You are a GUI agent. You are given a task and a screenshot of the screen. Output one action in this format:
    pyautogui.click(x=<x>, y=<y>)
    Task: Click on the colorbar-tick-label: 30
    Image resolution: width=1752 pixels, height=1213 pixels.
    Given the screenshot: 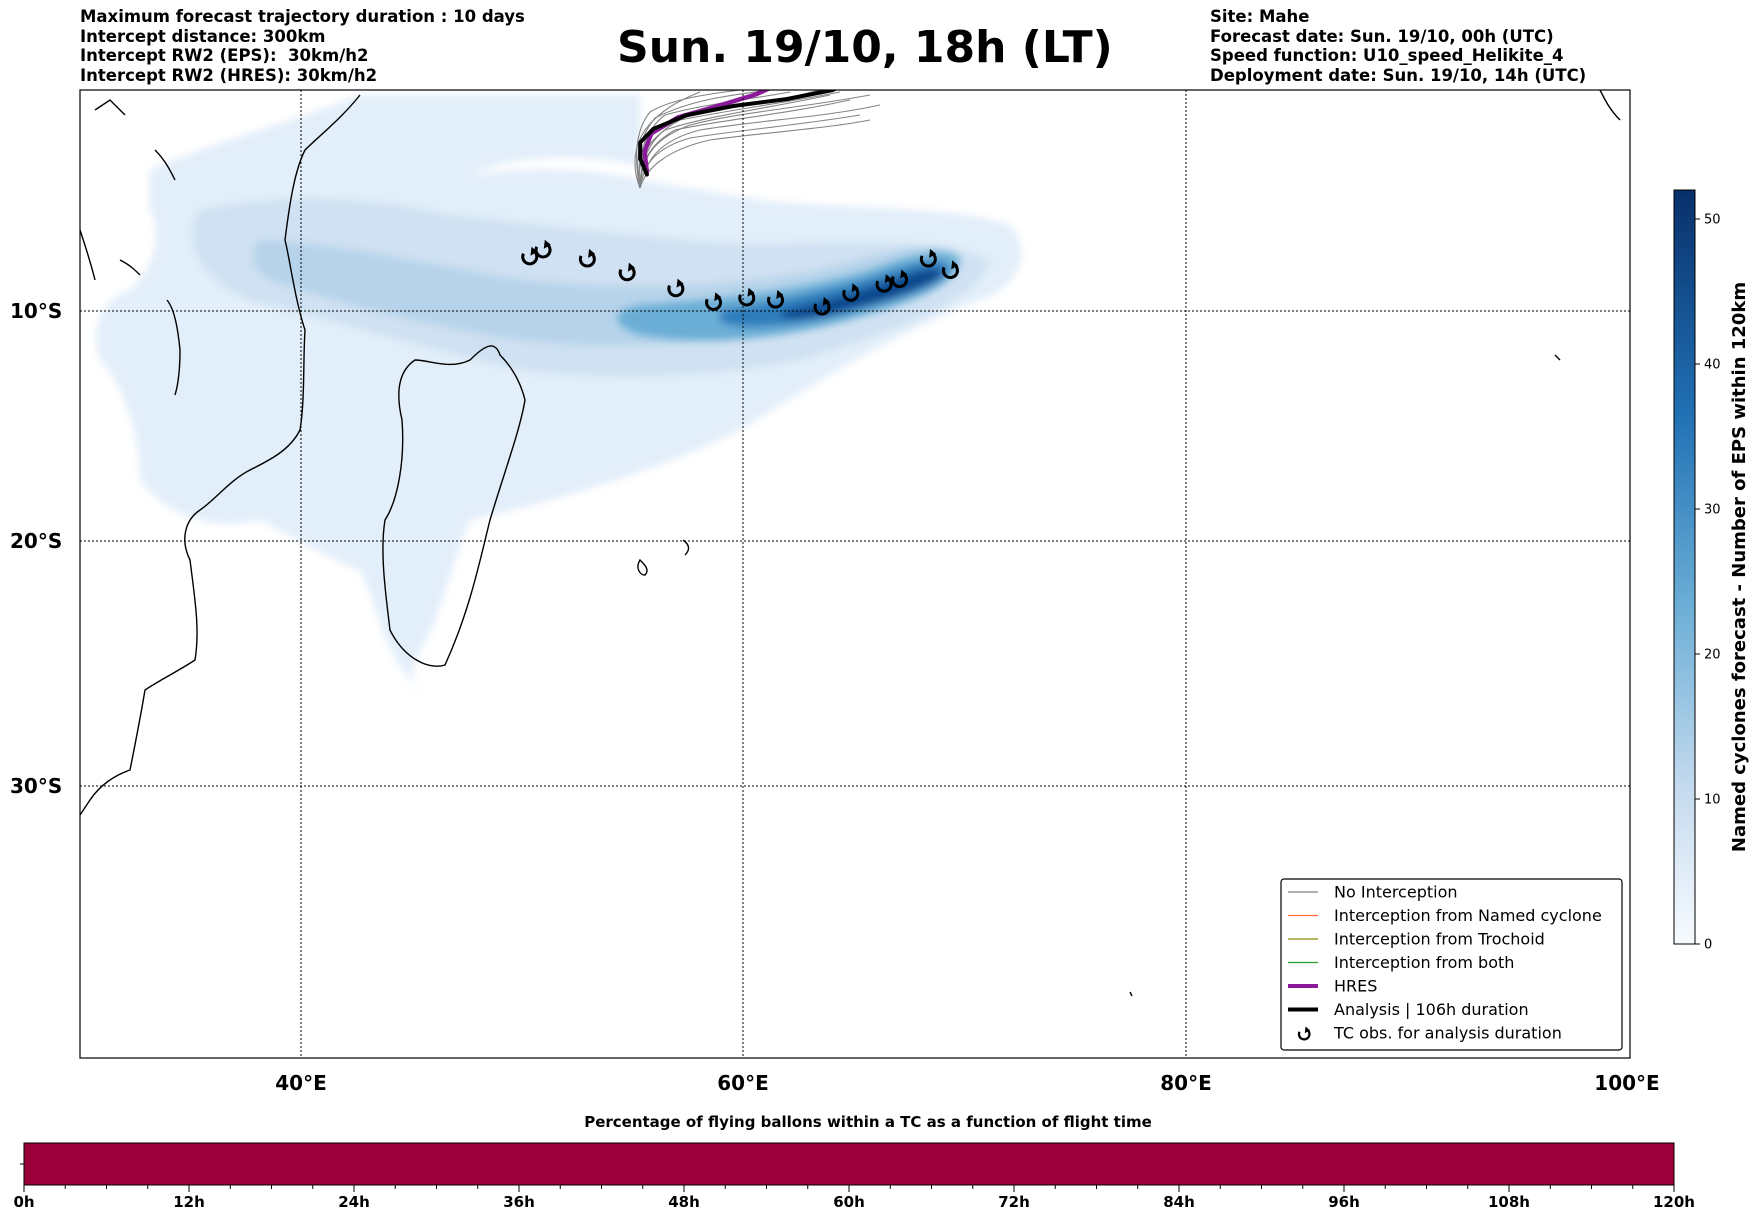 What is the action you would take?
    pyautogui.click(x=1712, y=510)
    